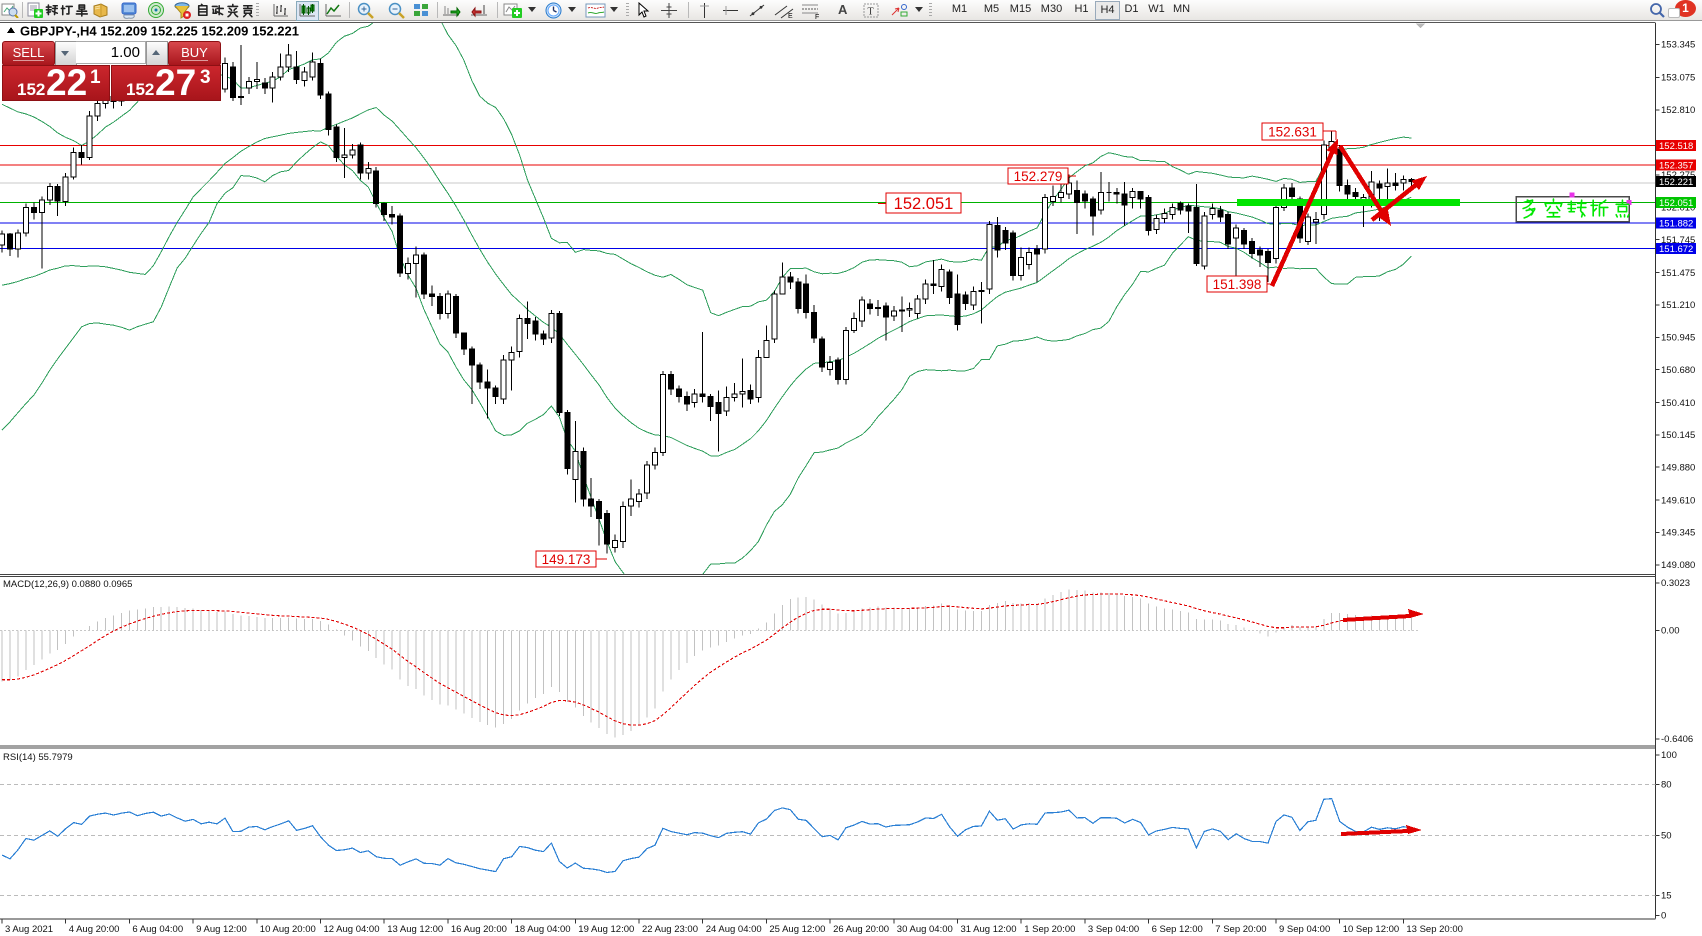 The height and width of the screenshot is (936, 1702). Describe the element at coordinates (1304, 929) in the screenshot. I see `svg-text: 9 Sep 04:00` at that location.